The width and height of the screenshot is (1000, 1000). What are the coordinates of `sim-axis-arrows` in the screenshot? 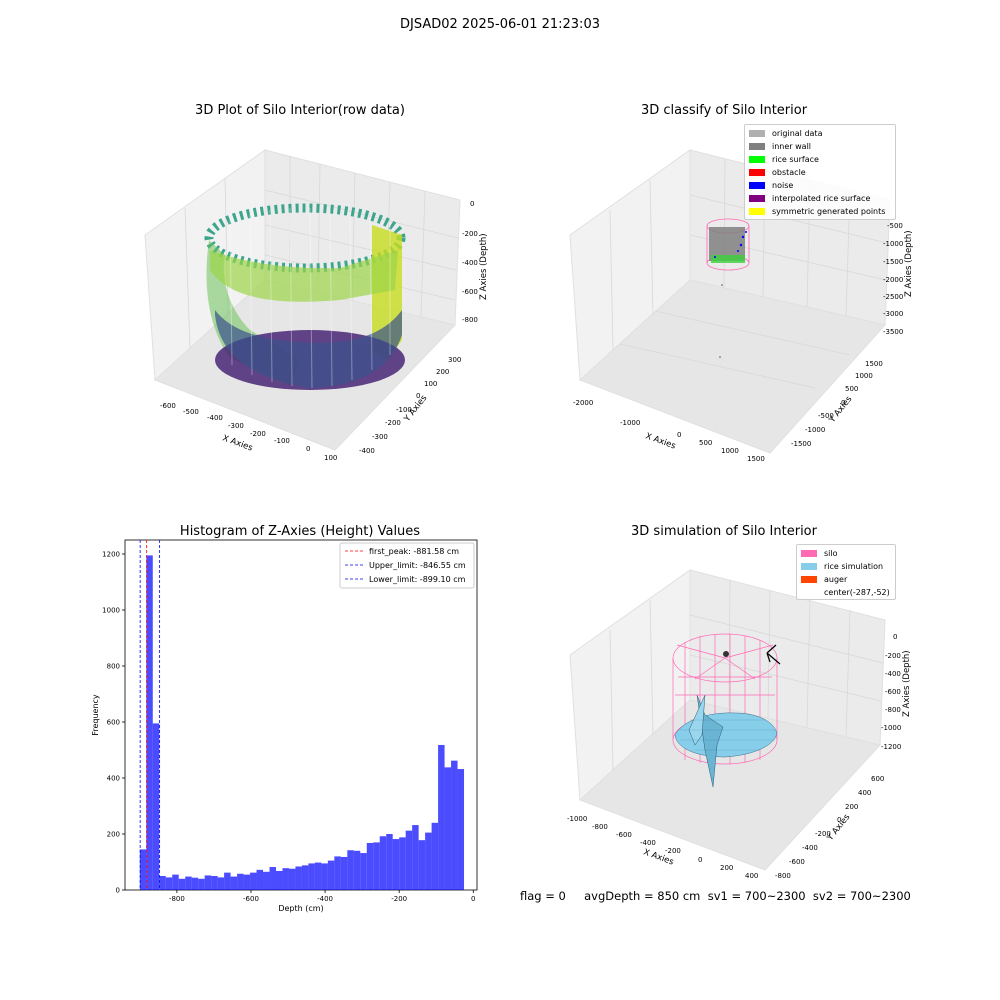 It's located at (773, 654).